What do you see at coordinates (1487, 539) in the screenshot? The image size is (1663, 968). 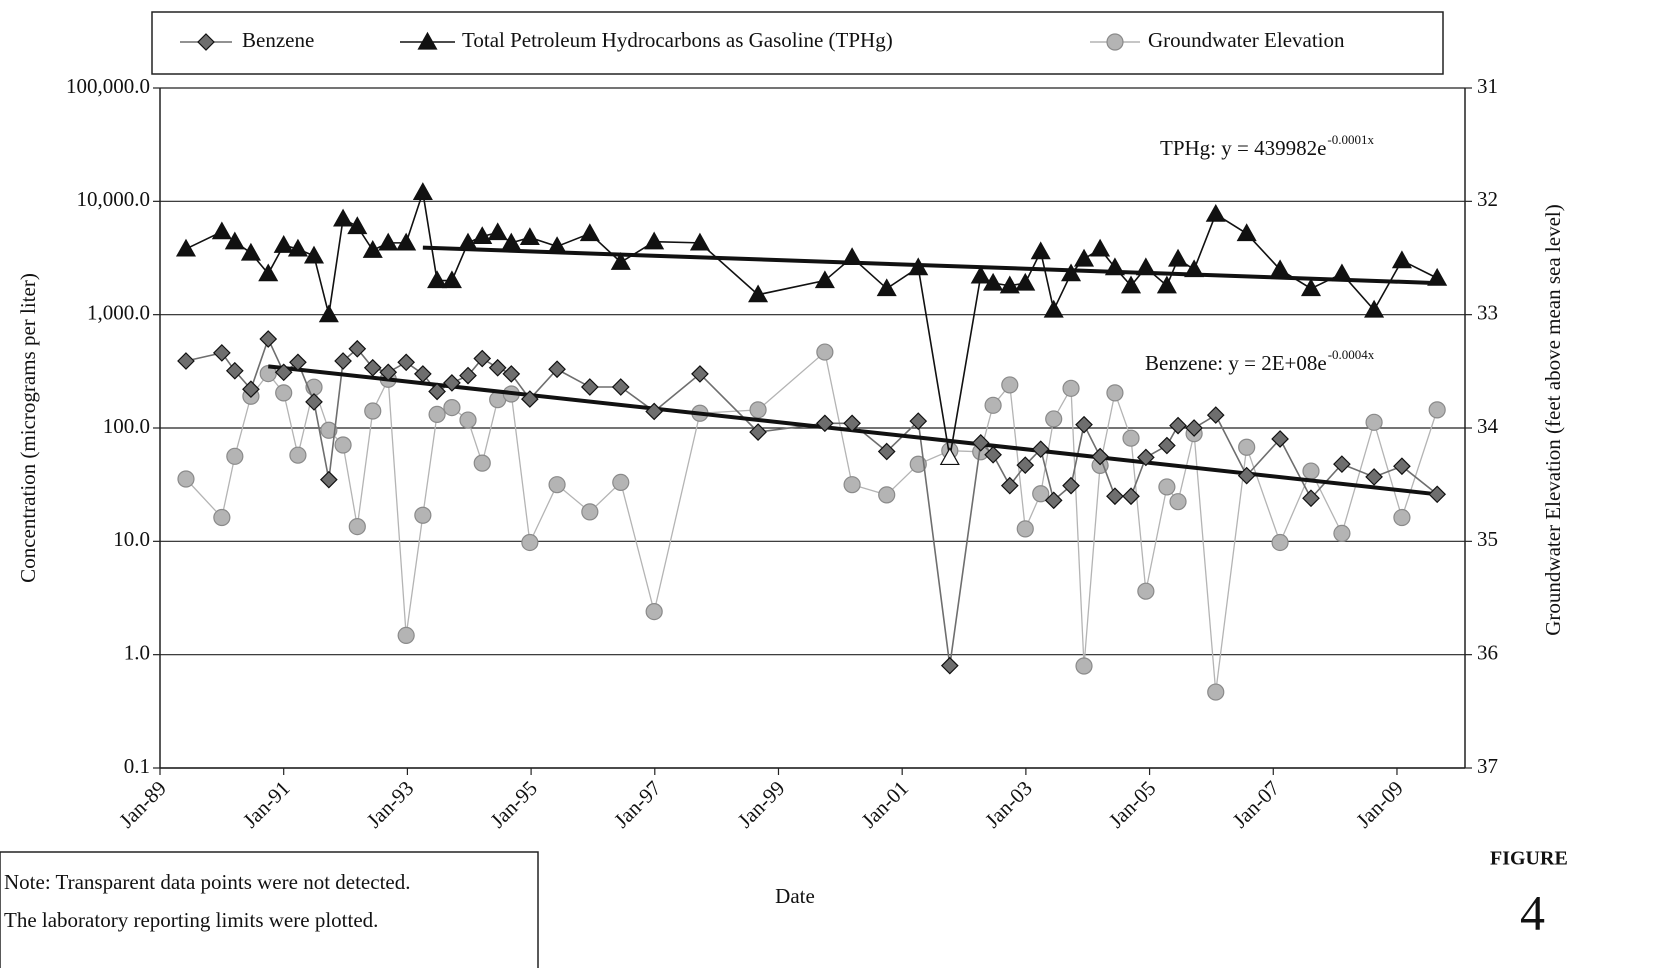 I see `y2-tick-label: 35` at bounding box center [1487, 539].